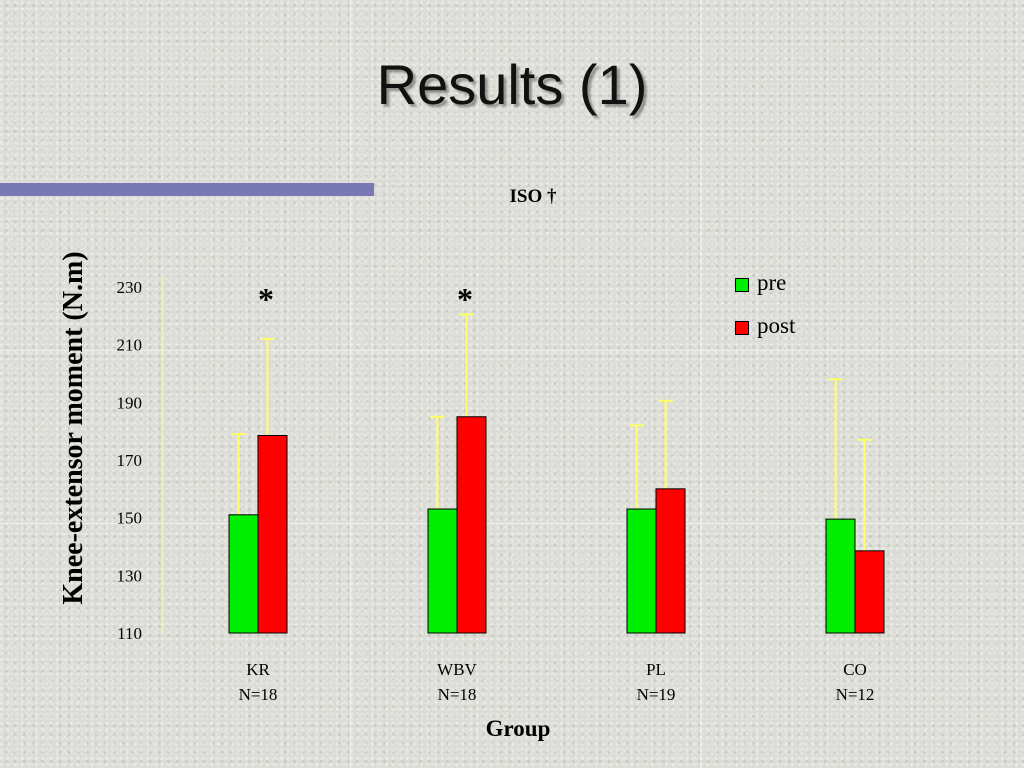  Describe the element at coordinates (742, 284) in the screenshot. I see `legend-swatch-pre` at that location.